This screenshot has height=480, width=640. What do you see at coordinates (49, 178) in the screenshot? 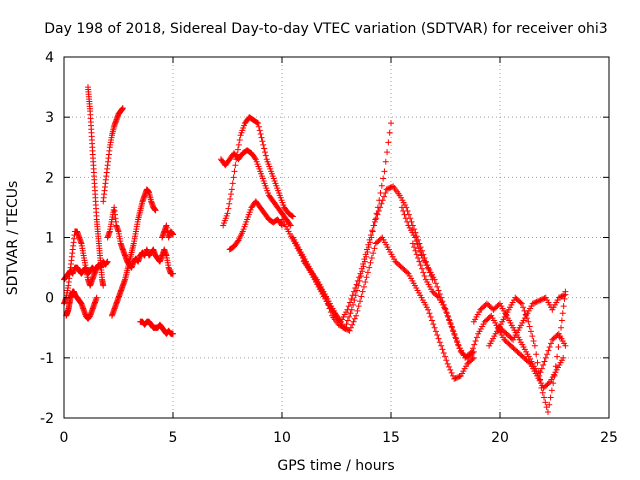
I see `y-tick-label: 2` at bounding box center [49, 178].